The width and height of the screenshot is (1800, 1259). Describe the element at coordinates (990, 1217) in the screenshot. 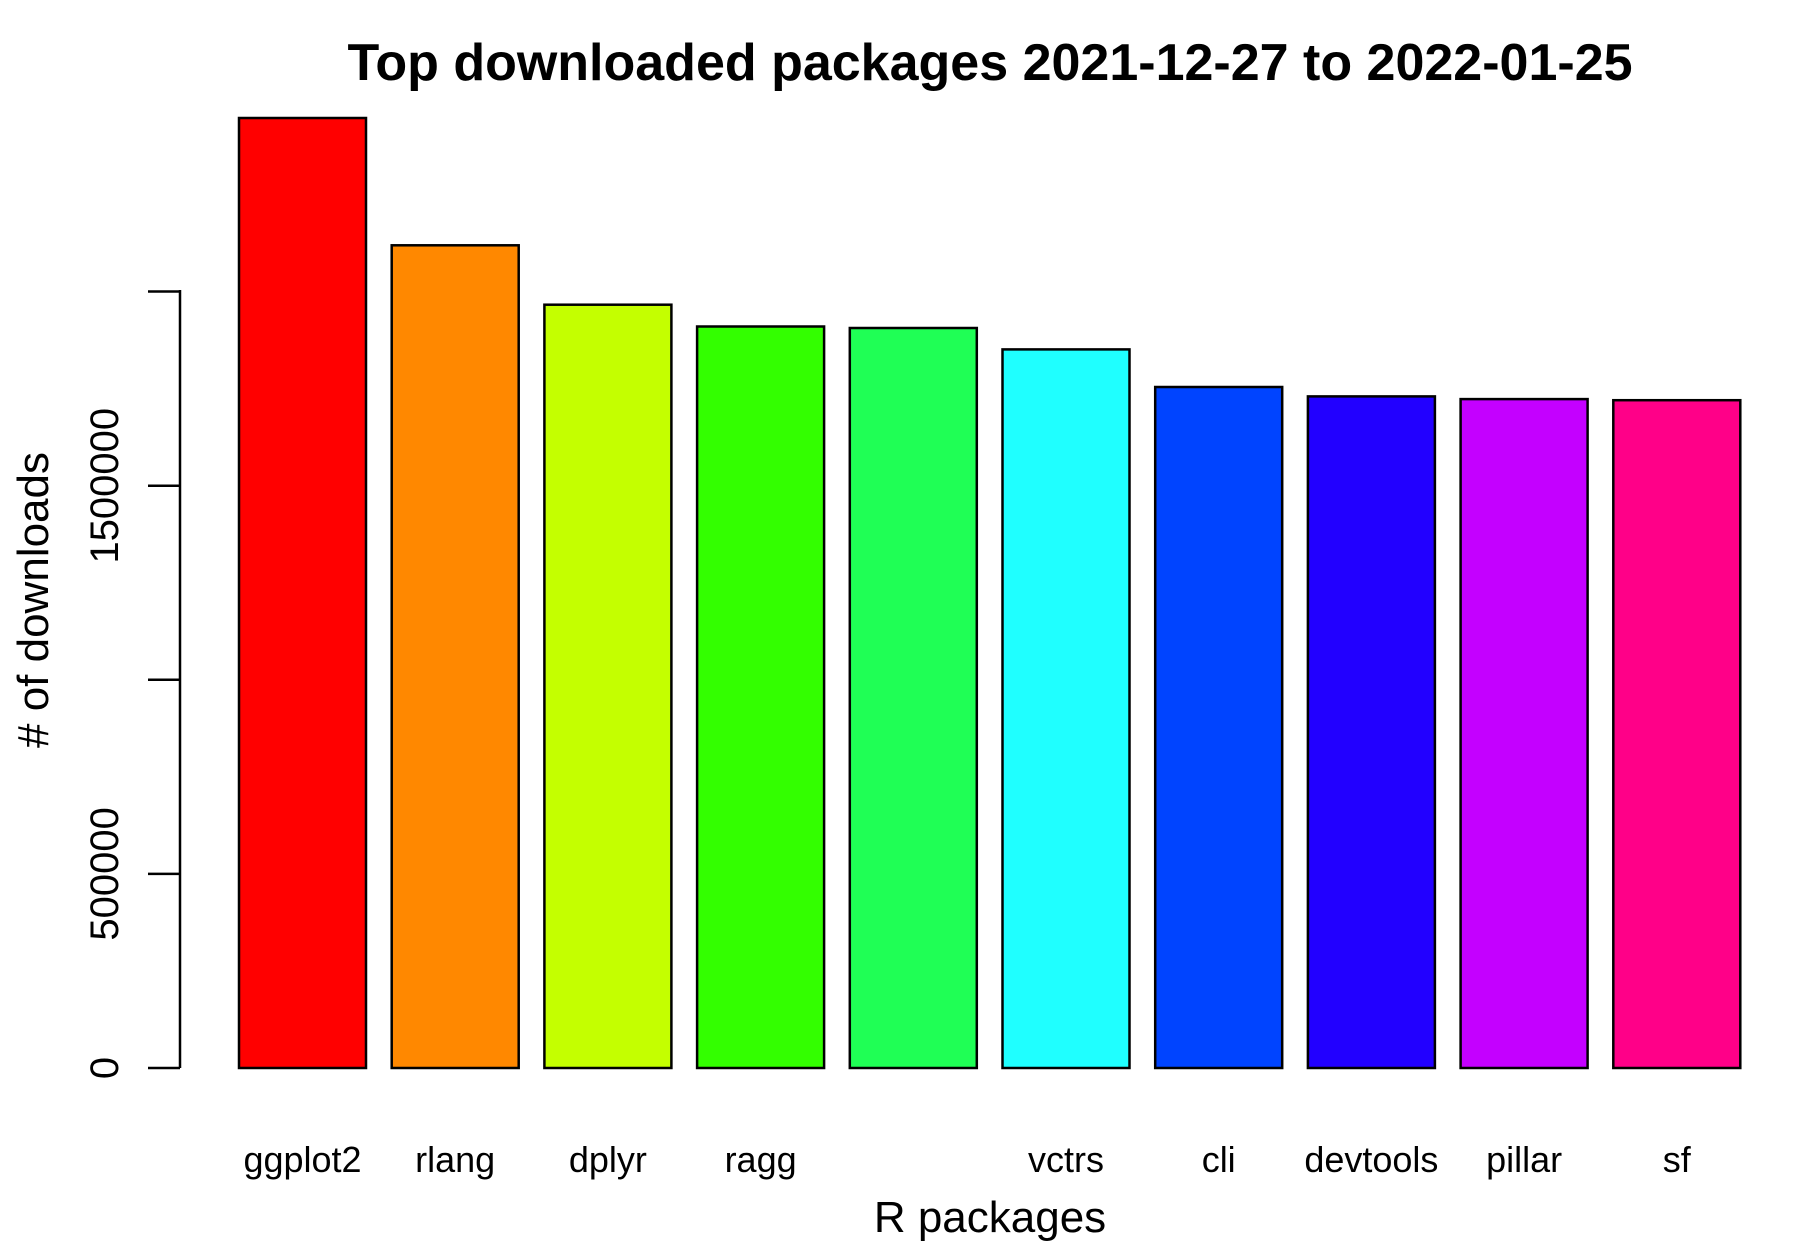

I see `x-axis-label: R packages` at that location.